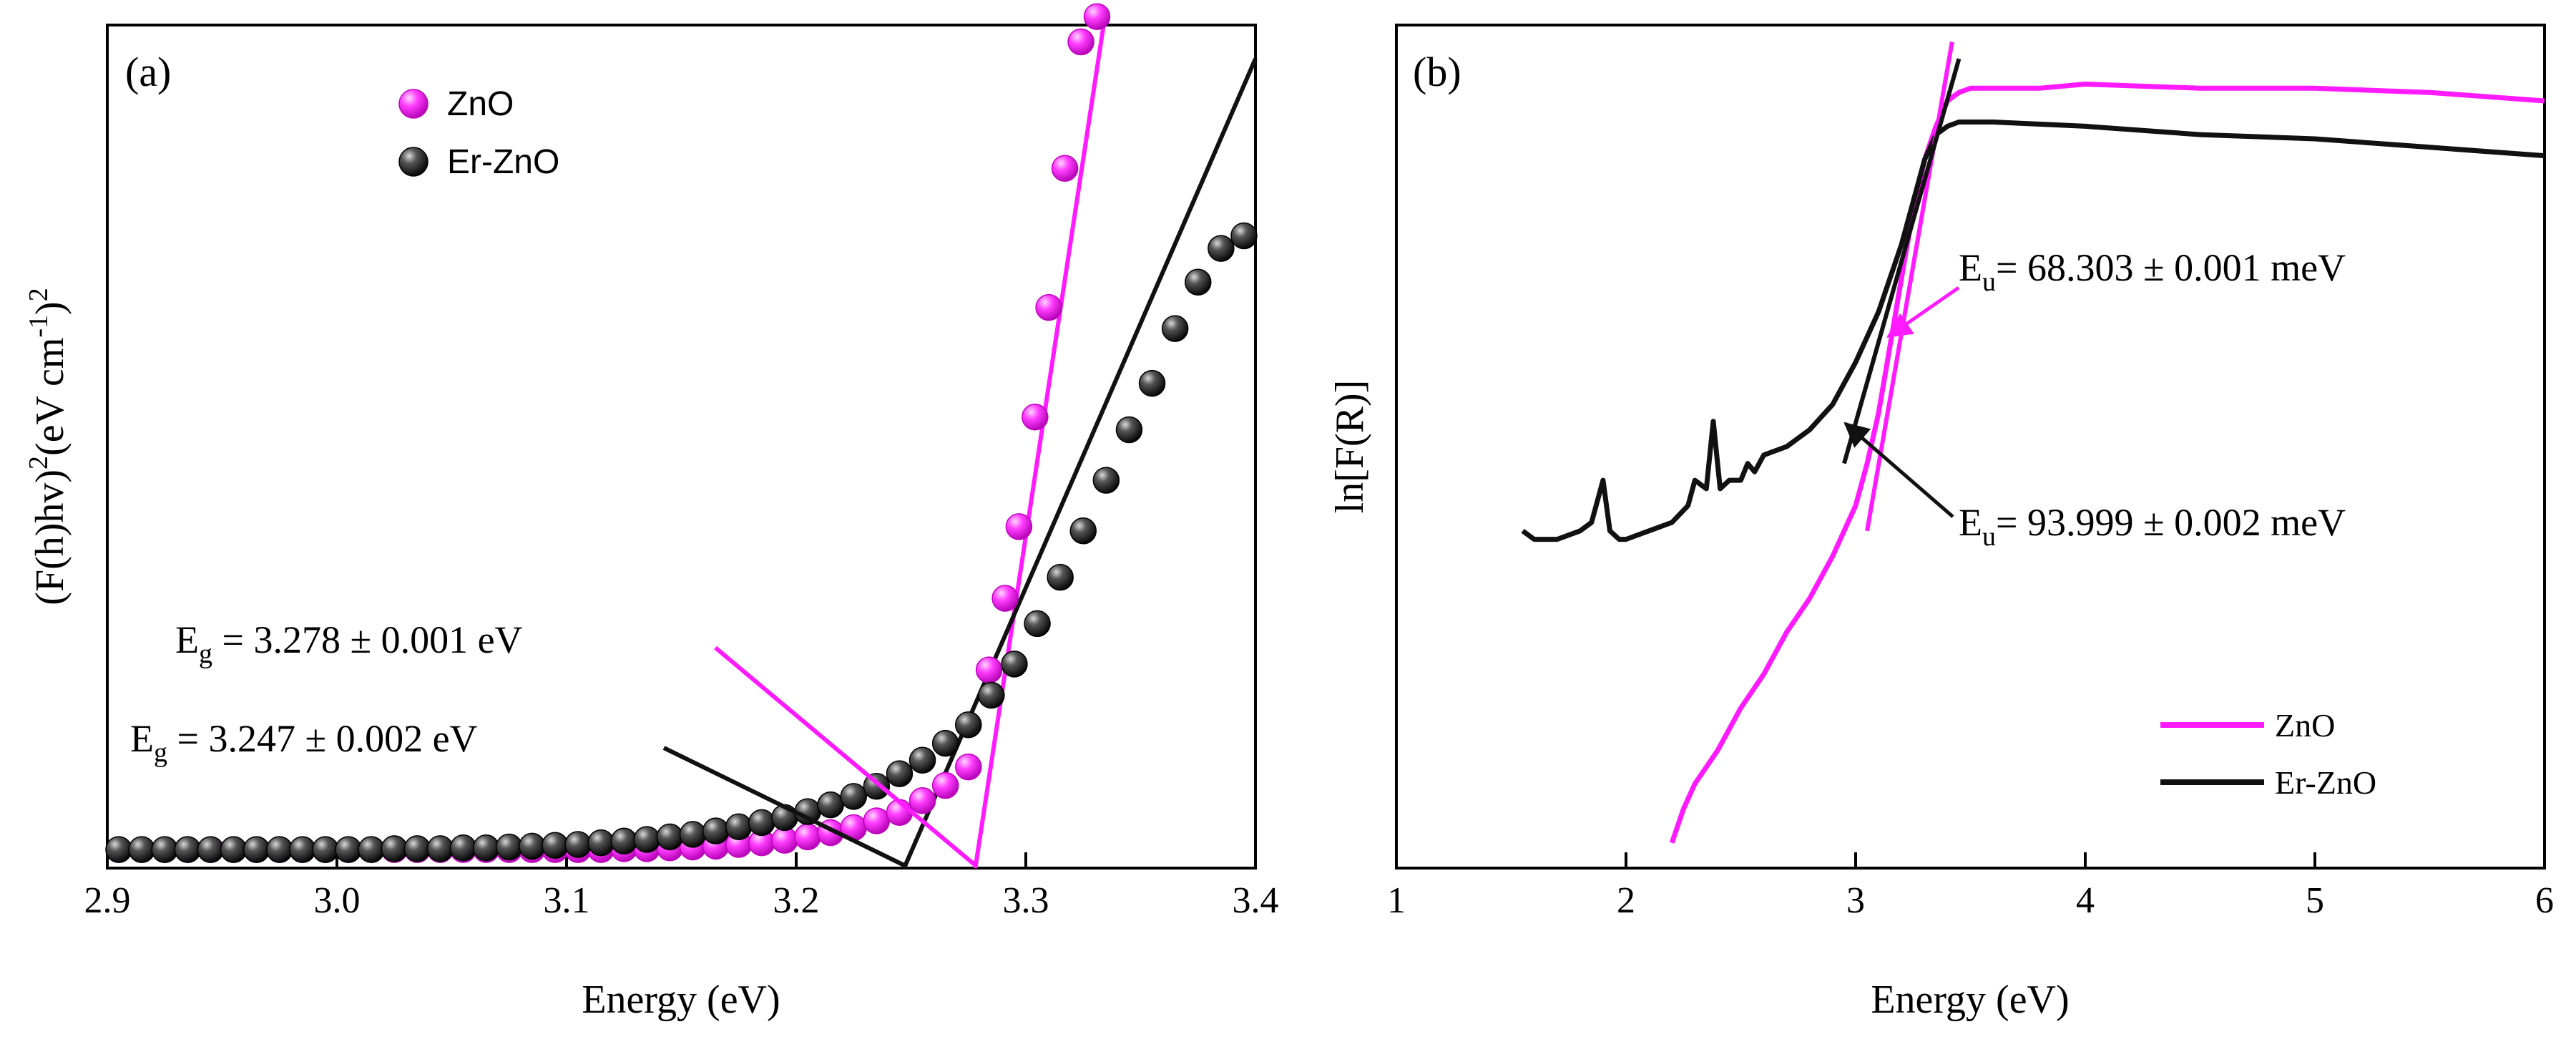  I want to click on panel-b-x-ticks: 1 2 3 4 5 6, so click(1971, 886).